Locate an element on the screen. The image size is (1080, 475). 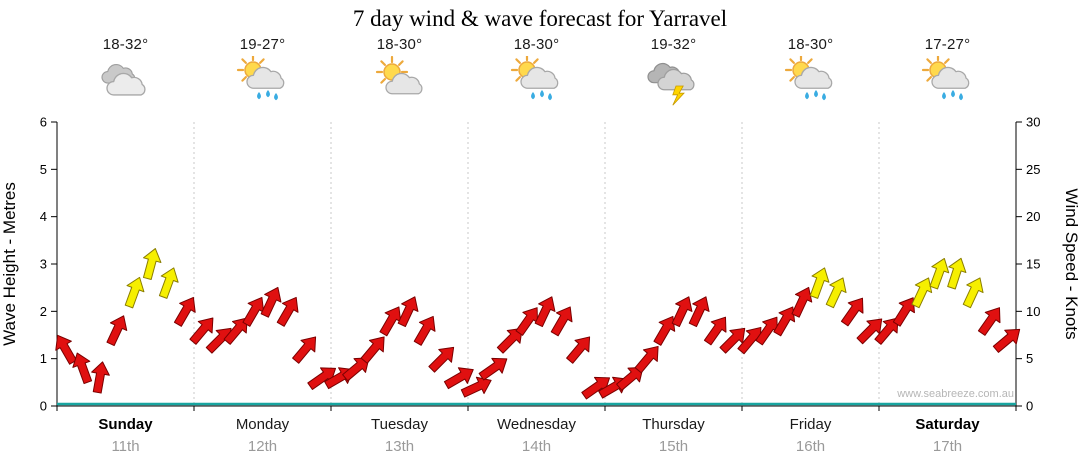
day-name: Sunday is located at coordinates (125, 424).